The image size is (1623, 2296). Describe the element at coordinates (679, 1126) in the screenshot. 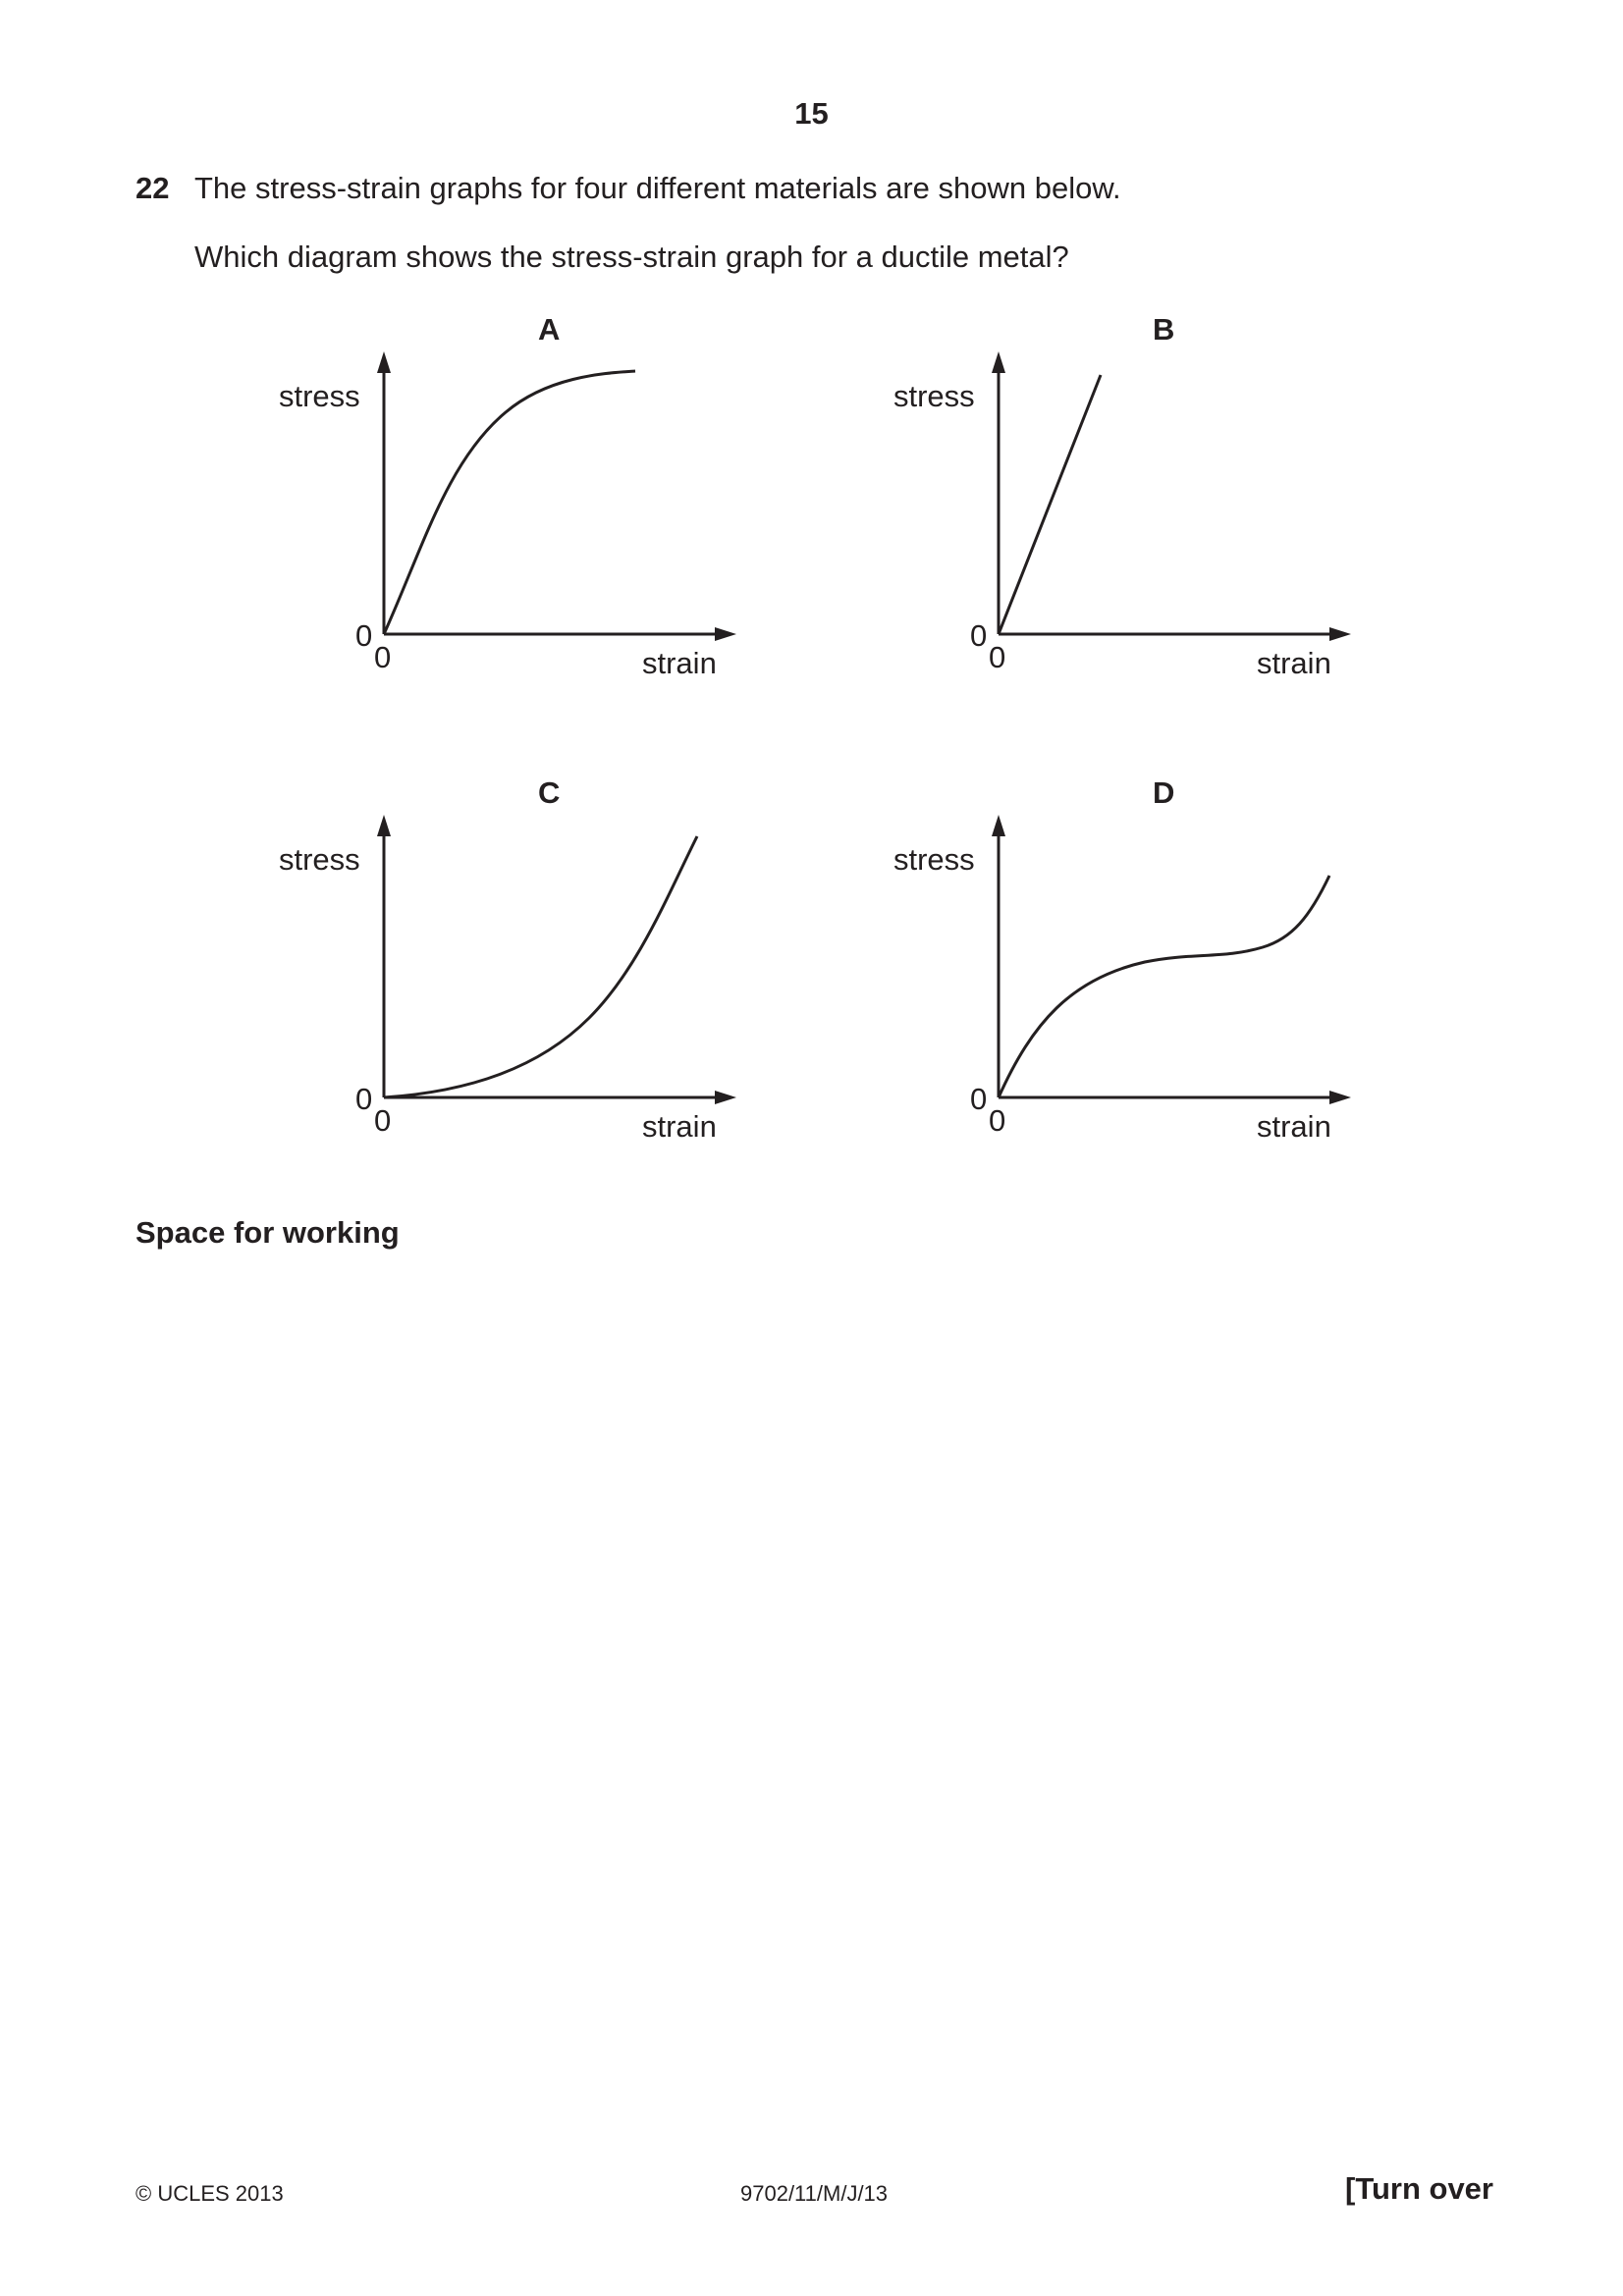

I see `x-axis-label-c: strain` at that location.